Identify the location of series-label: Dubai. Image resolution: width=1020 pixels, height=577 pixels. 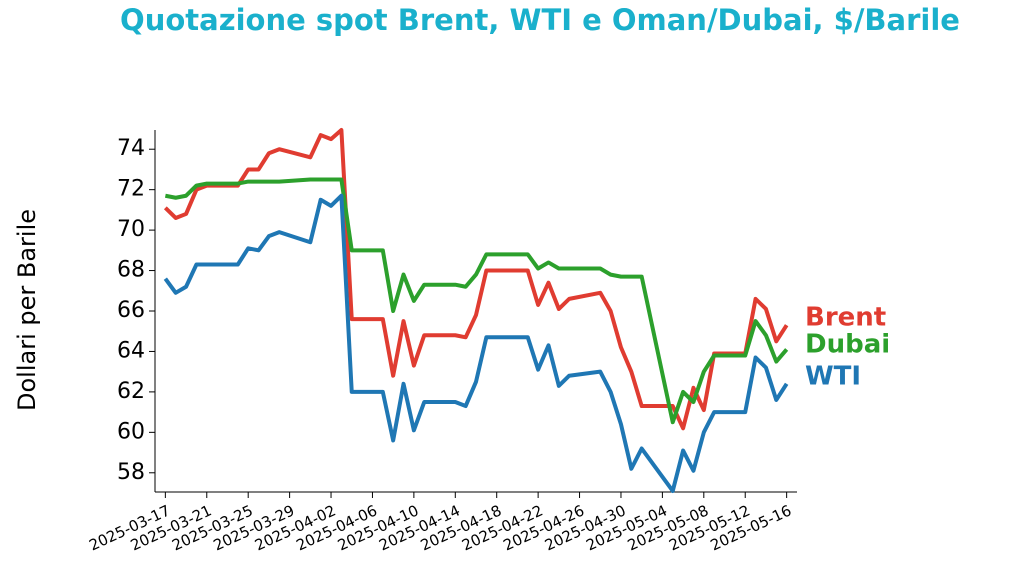
(847, 345).